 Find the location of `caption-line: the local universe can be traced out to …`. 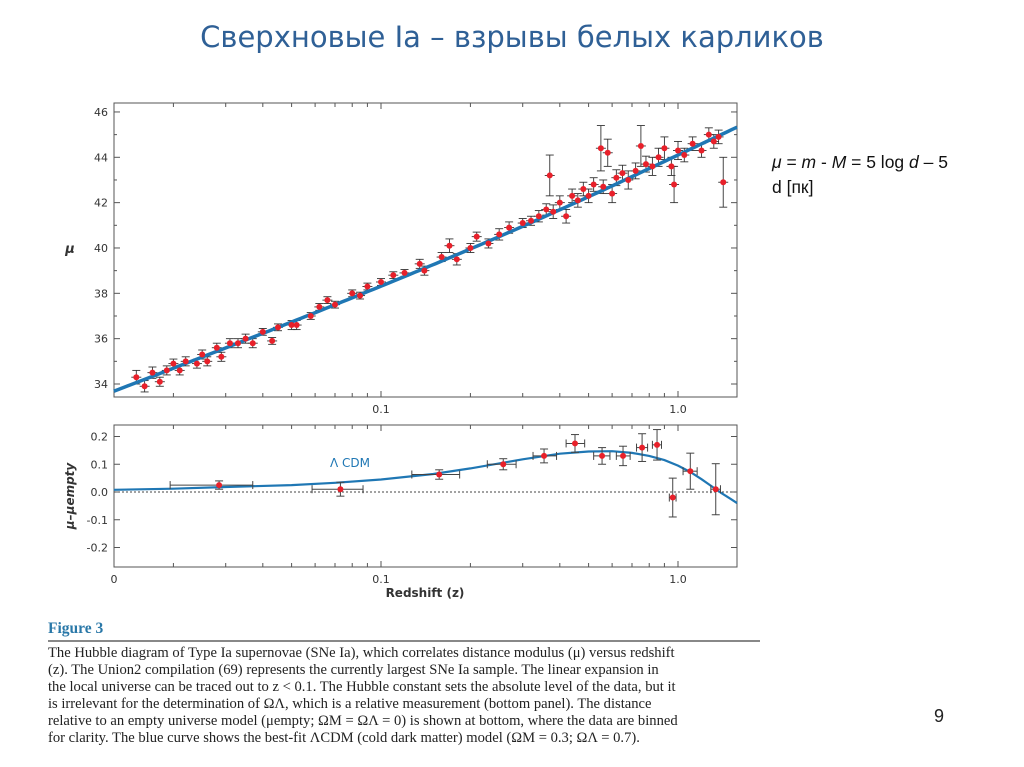

caption-line: the local universe can be traced out to … is located at coordinates (362, 687).